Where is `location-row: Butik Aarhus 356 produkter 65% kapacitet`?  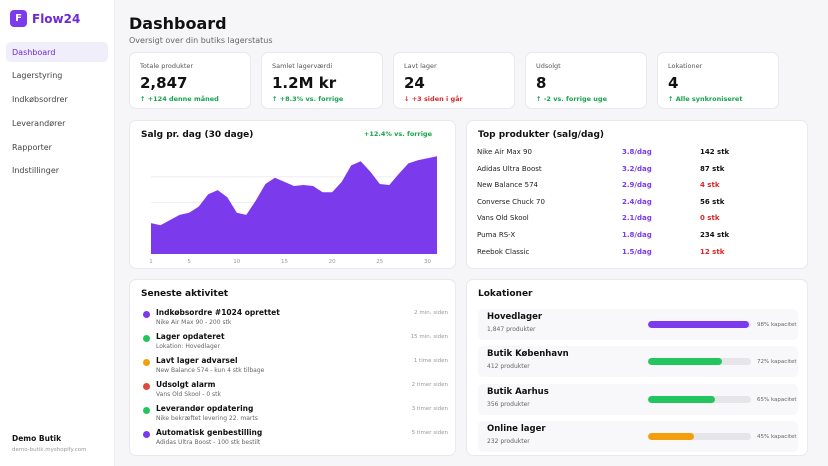
location-row: Butik Aarhus 356 produkter 65% kapacitet is located at coordinates (638, 399).